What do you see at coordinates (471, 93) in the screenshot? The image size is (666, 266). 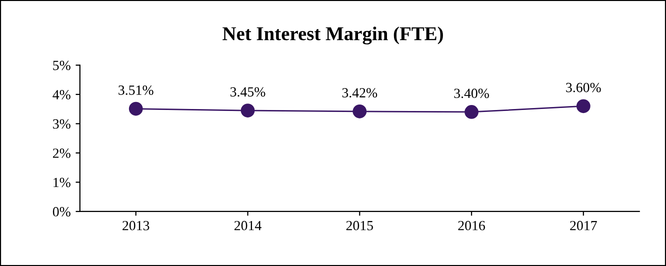 I see `data-label: 3.40%` at bounding box center [471, 93].